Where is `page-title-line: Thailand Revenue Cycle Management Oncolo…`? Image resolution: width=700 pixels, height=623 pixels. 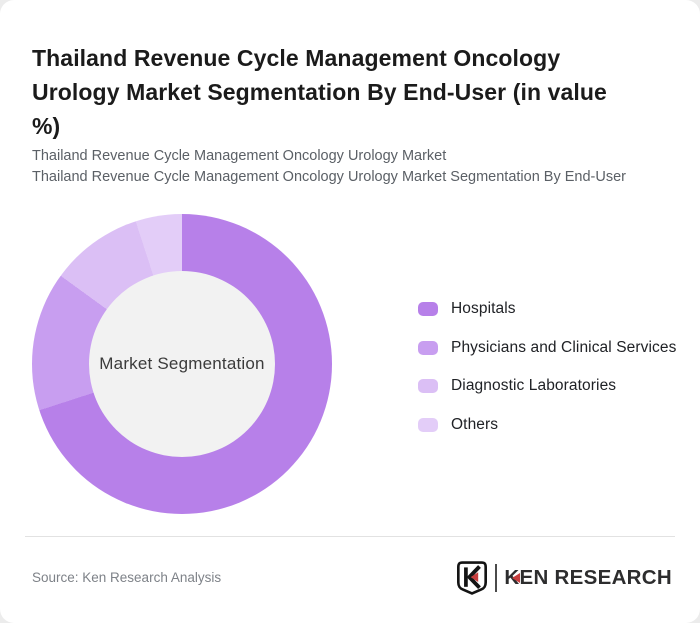
page-title-line: Thailand Revenue Cycle Management Oncolo… is located at coordinates (296, 58).